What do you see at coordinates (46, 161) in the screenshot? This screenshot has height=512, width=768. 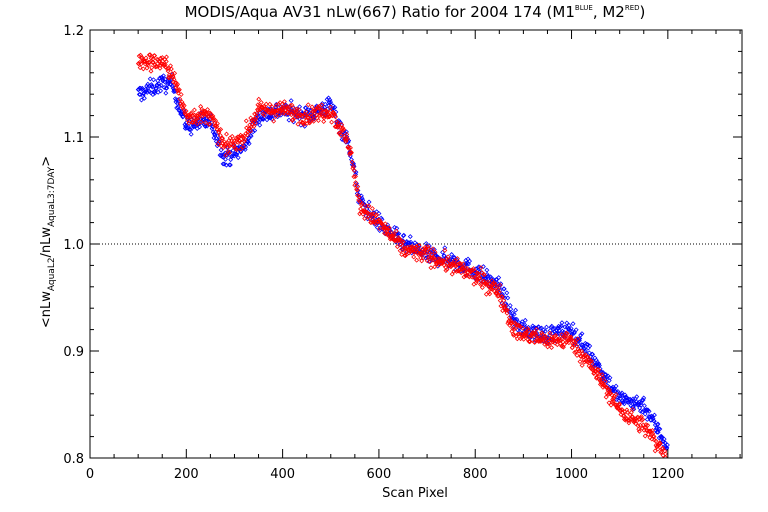 I see `ylabel-c: >` at bounding box center [46, 161].